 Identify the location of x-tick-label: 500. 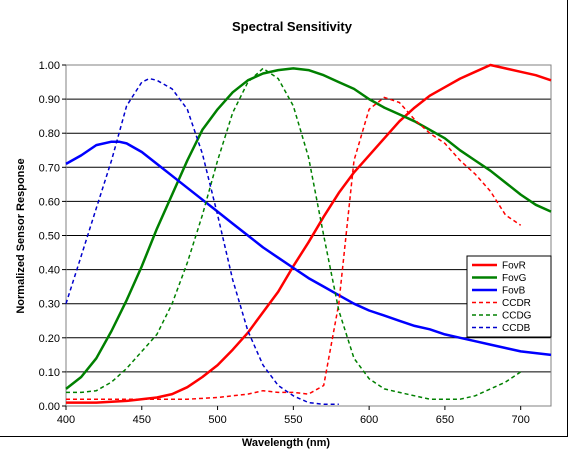
(217, 420).